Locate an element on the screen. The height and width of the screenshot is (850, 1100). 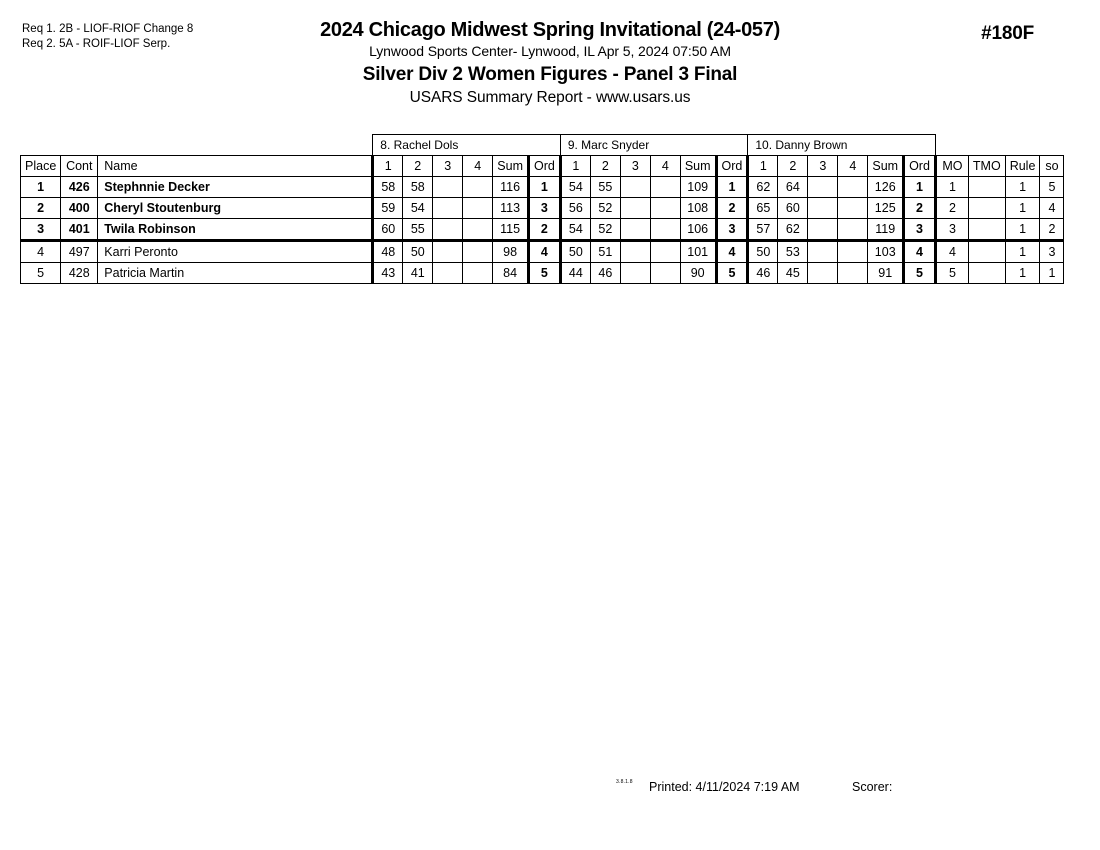
header-j9-score-2: 2 is located at coordinates (605, 166).